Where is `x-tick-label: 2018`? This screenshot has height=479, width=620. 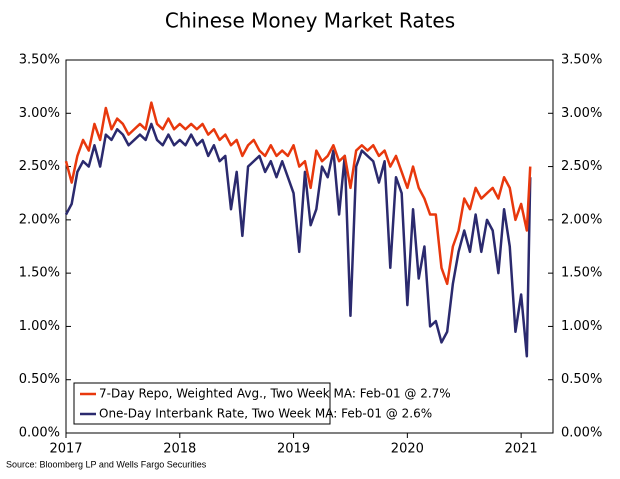
x-tick-label: 2018 is located at coordinates (179, 449).